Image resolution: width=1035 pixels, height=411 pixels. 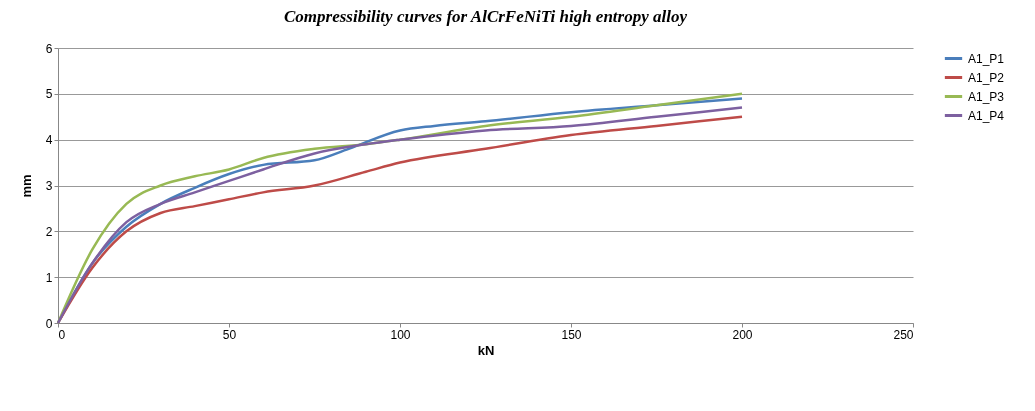 What do you see at coordinates (49, 231) in the screenshot?
I see `y-tick-label: 2` at bounding box center [49, 231].